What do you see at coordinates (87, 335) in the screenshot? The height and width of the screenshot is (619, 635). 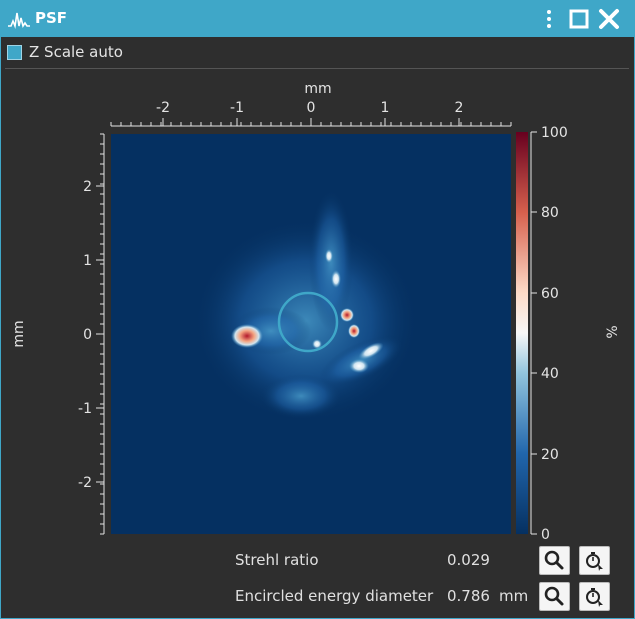 I see `y-tick-label: 0` at bounding box center [87, 335].